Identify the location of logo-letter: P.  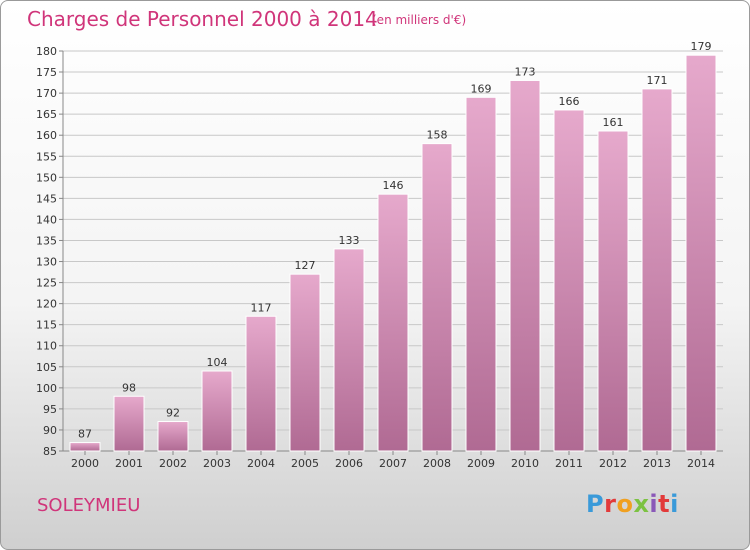
(595, 504).